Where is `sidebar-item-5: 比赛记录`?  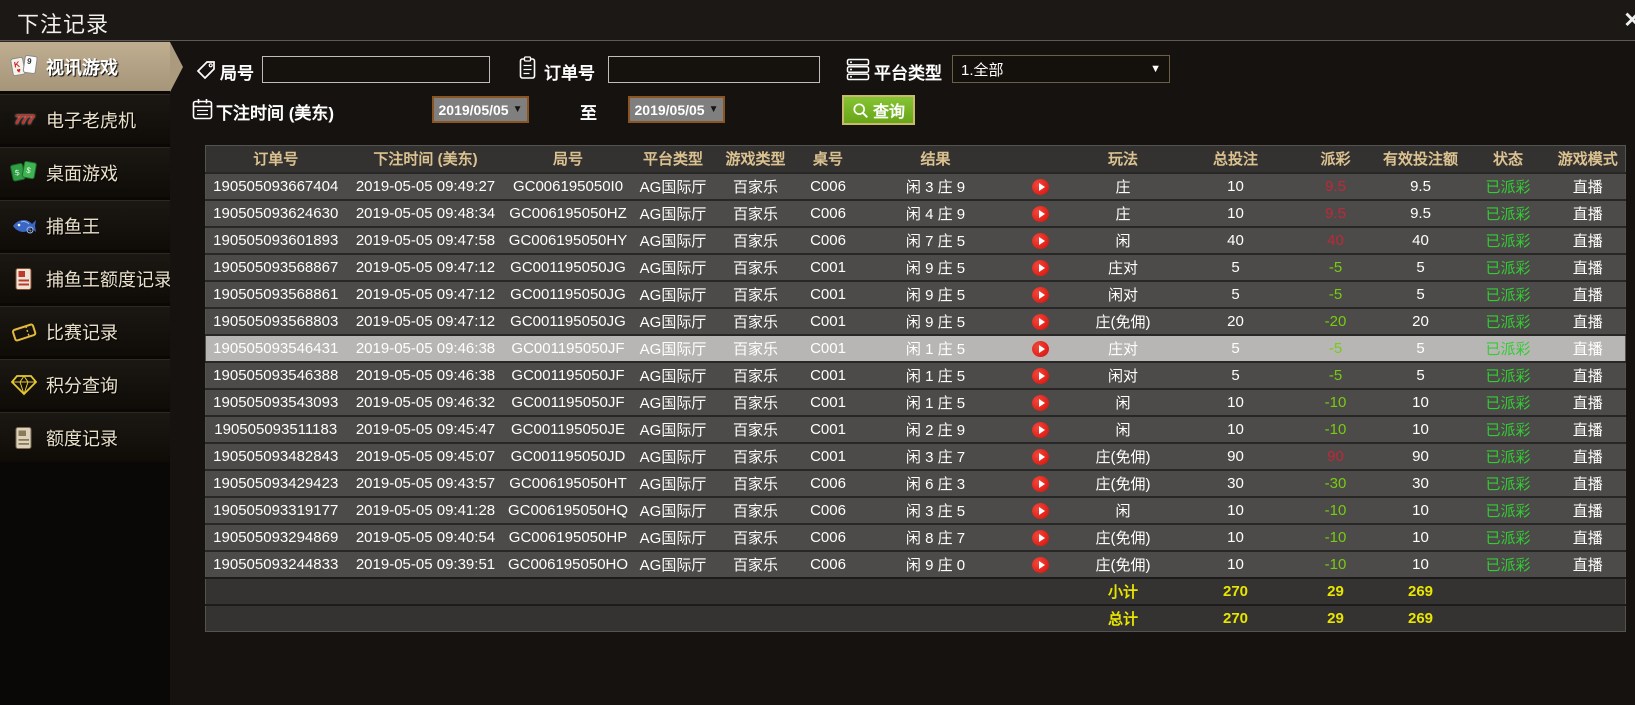
sidebar-item-5: 比赛记录 is located at coordinates (85, 331).